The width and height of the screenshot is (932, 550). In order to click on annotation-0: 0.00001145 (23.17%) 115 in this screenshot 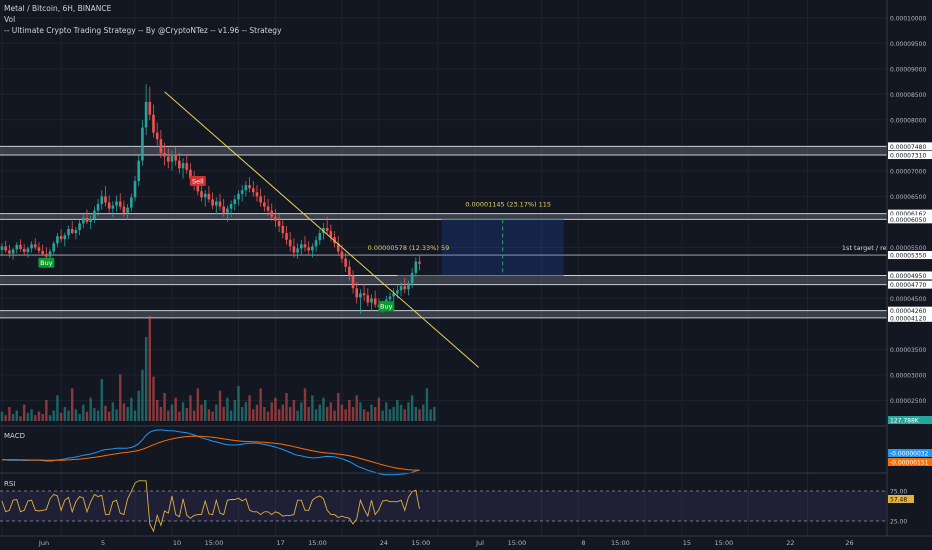, I will do `click(508, 205)`.